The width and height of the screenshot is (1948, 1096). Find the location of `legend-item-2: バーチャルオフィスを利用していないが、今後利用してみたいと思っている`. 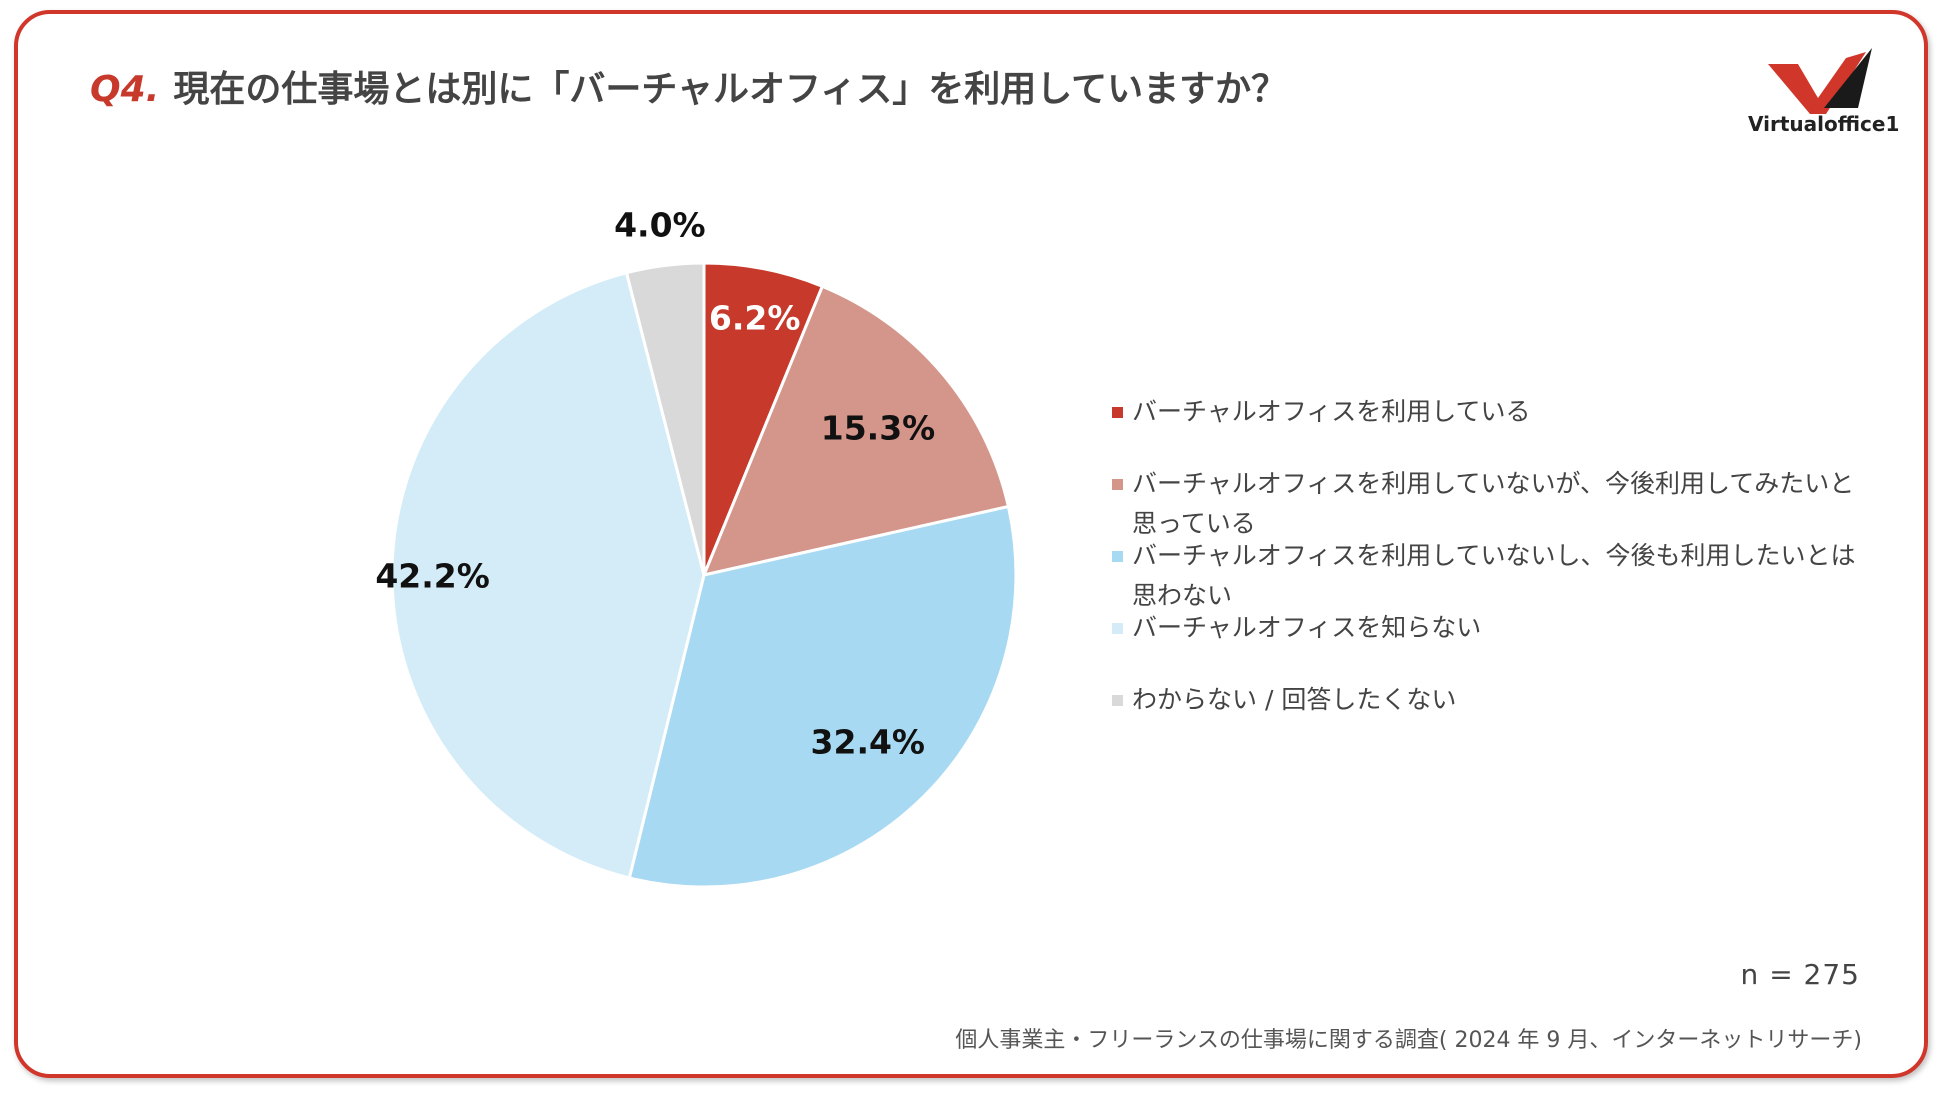

legend-item-2: バーチャルオフィスを利用していないが、今後利用してみたいと思っている is located at coordinates (1492, 501).